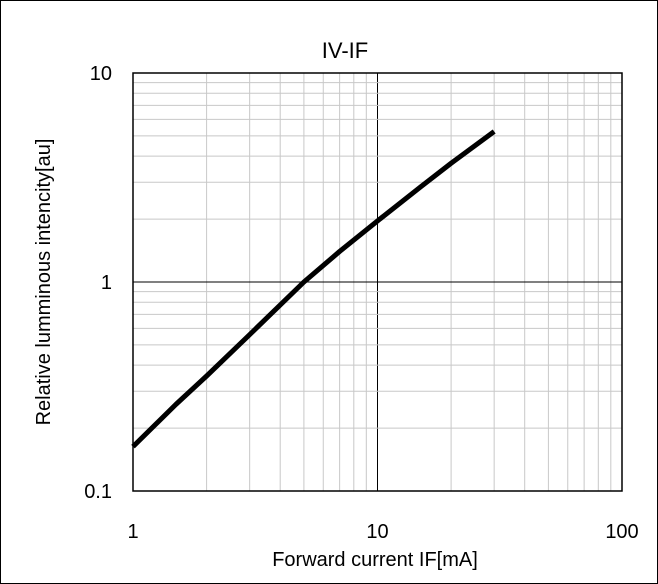  I want to click on x-axis-tick-labels: 1 10 100, so click(382, 532).